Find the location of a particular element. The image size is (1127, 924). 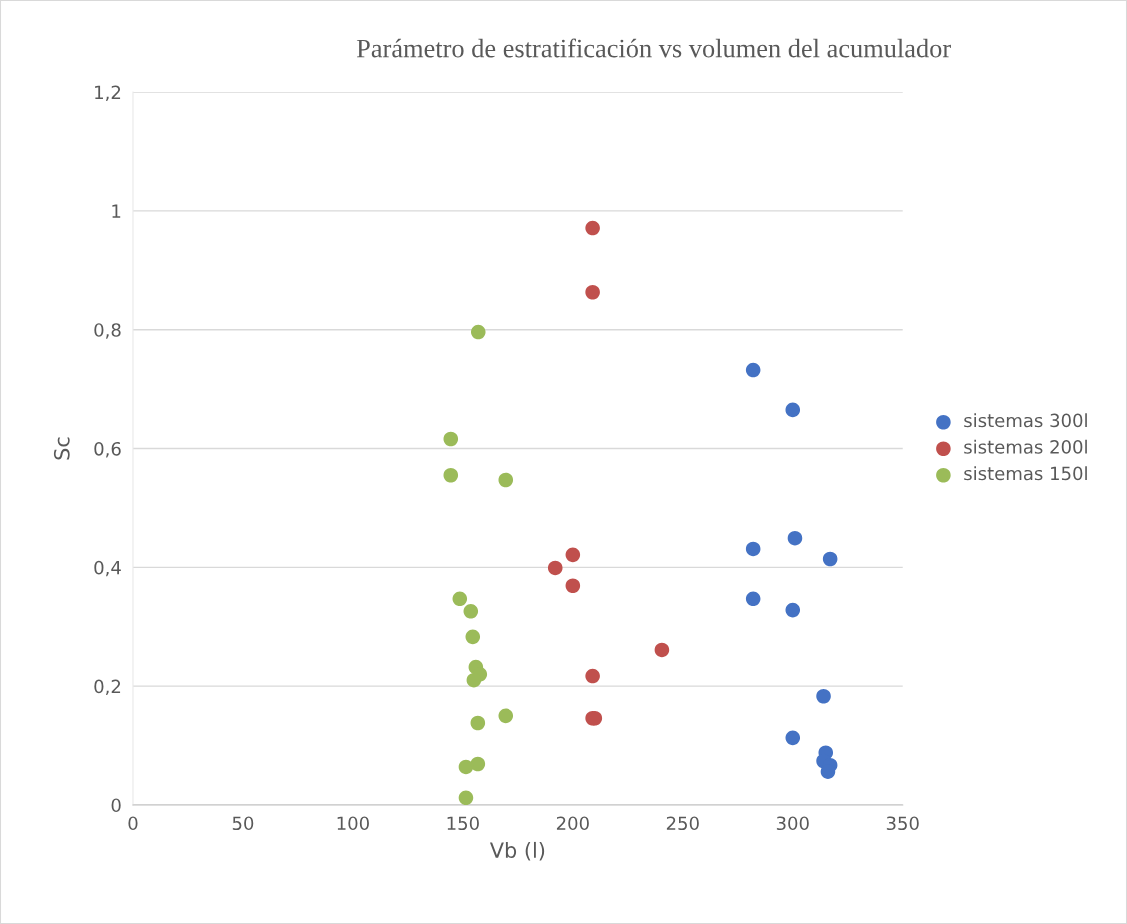

x-tick-label: 150 is located at coordinates (463, 823).